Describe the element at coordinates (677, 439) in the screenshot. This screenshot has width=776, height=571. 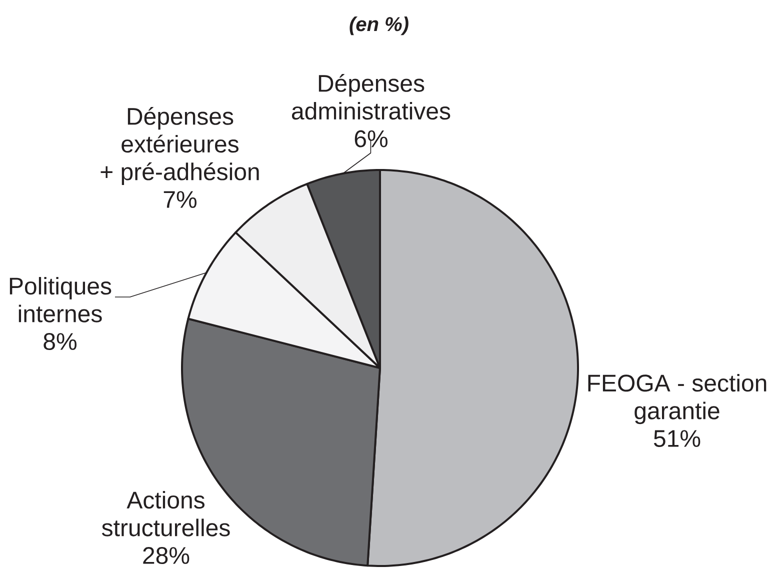
I see `data-label: 51%` at that location.